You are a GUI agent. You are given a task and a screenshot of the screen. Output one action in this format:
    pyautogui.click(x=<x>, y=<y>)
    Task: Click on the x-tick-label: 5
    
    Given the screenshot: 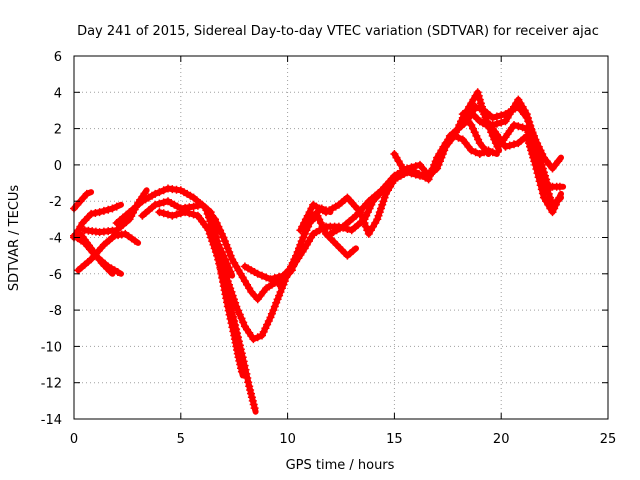 What is the action you would take?
    pyautogui.click(x=181, y=439)
    